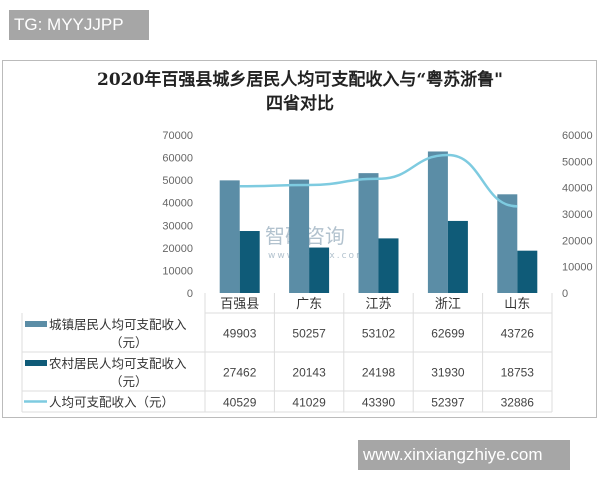 The height and width of the screenshot is (480, 600). What do you see at coordinates (577, 215) in the screenshot?
I see `right-axis-tick: 30000` at bounding box center [577, 215].